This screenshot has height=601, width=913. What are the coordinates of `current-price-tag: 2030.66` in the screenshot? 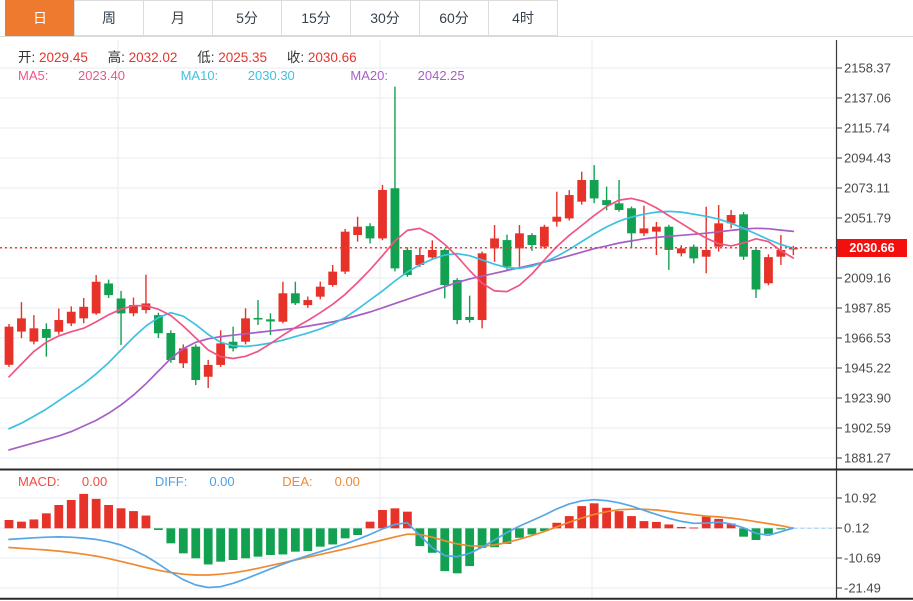 It's located at (872, 248).